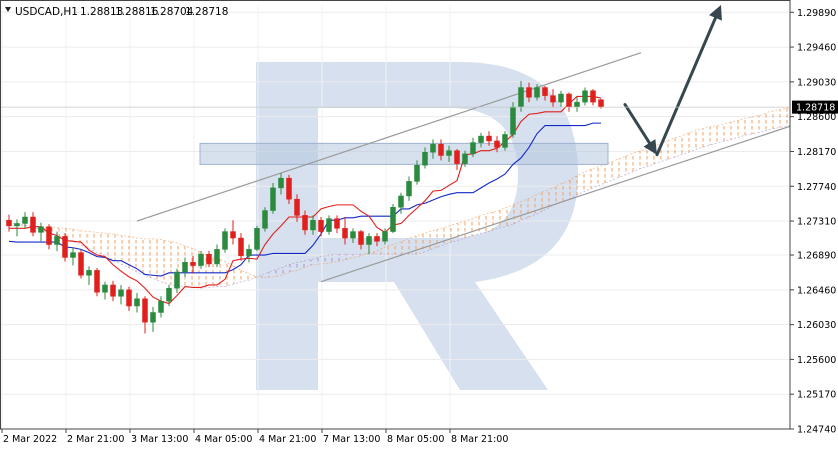 The width and height of the screenshot is (838, 453). Describe the element at coordinates (206, 12) in the screenshot. I see `header-close: 1.28718` at that location.